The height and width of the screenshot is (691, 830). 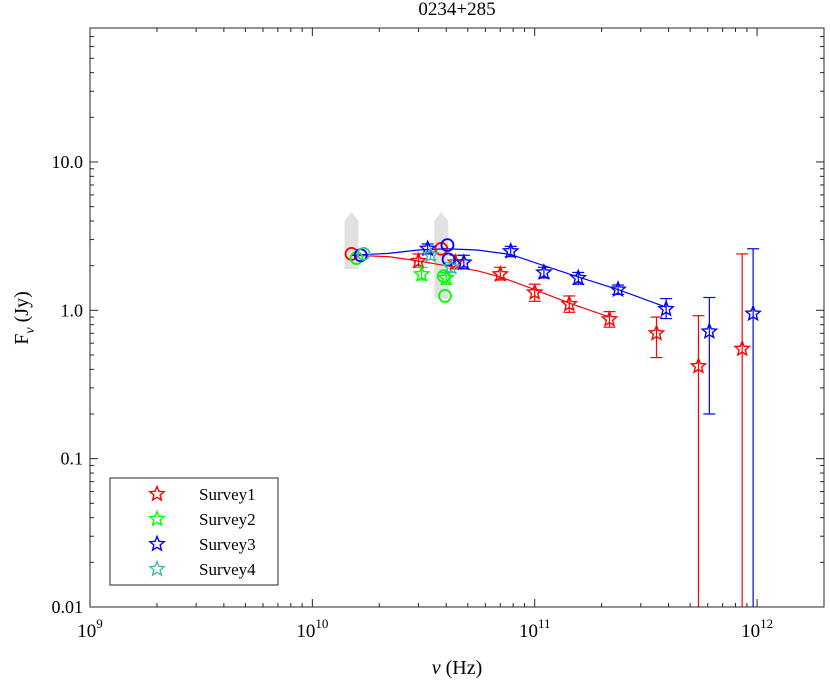 I want to click on legend-label-survey3: Survey3, so click(x=227, y=544).